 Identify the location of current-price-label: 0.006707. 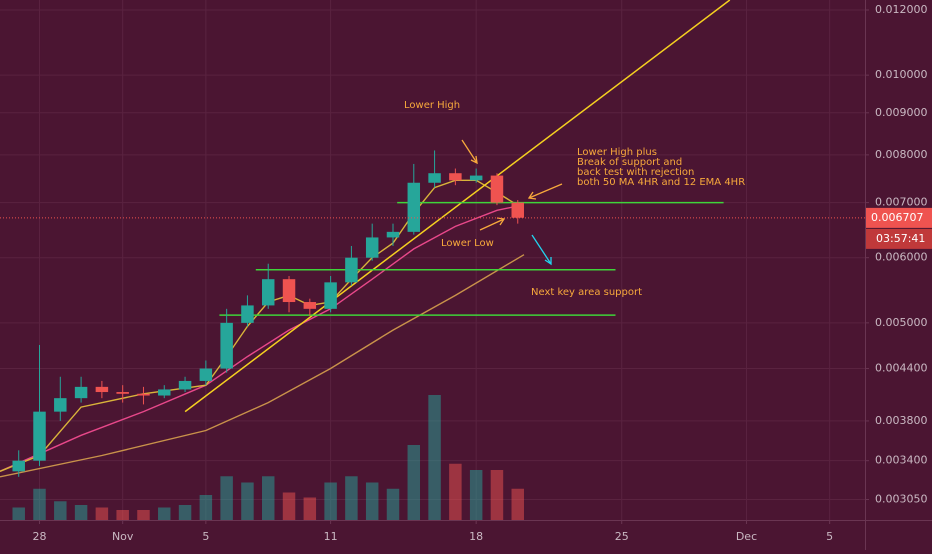
(897, 217).